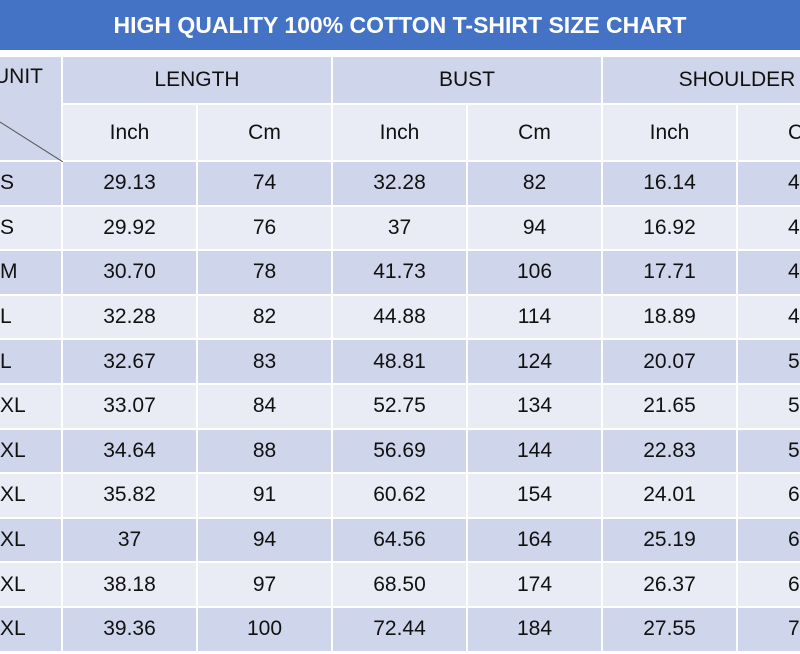 This screenshot has height=654, width=800. What do you see at coordinates (535, 496) in the screenshot?
I see `table-cell: 154` at bounding box center [535, 496].